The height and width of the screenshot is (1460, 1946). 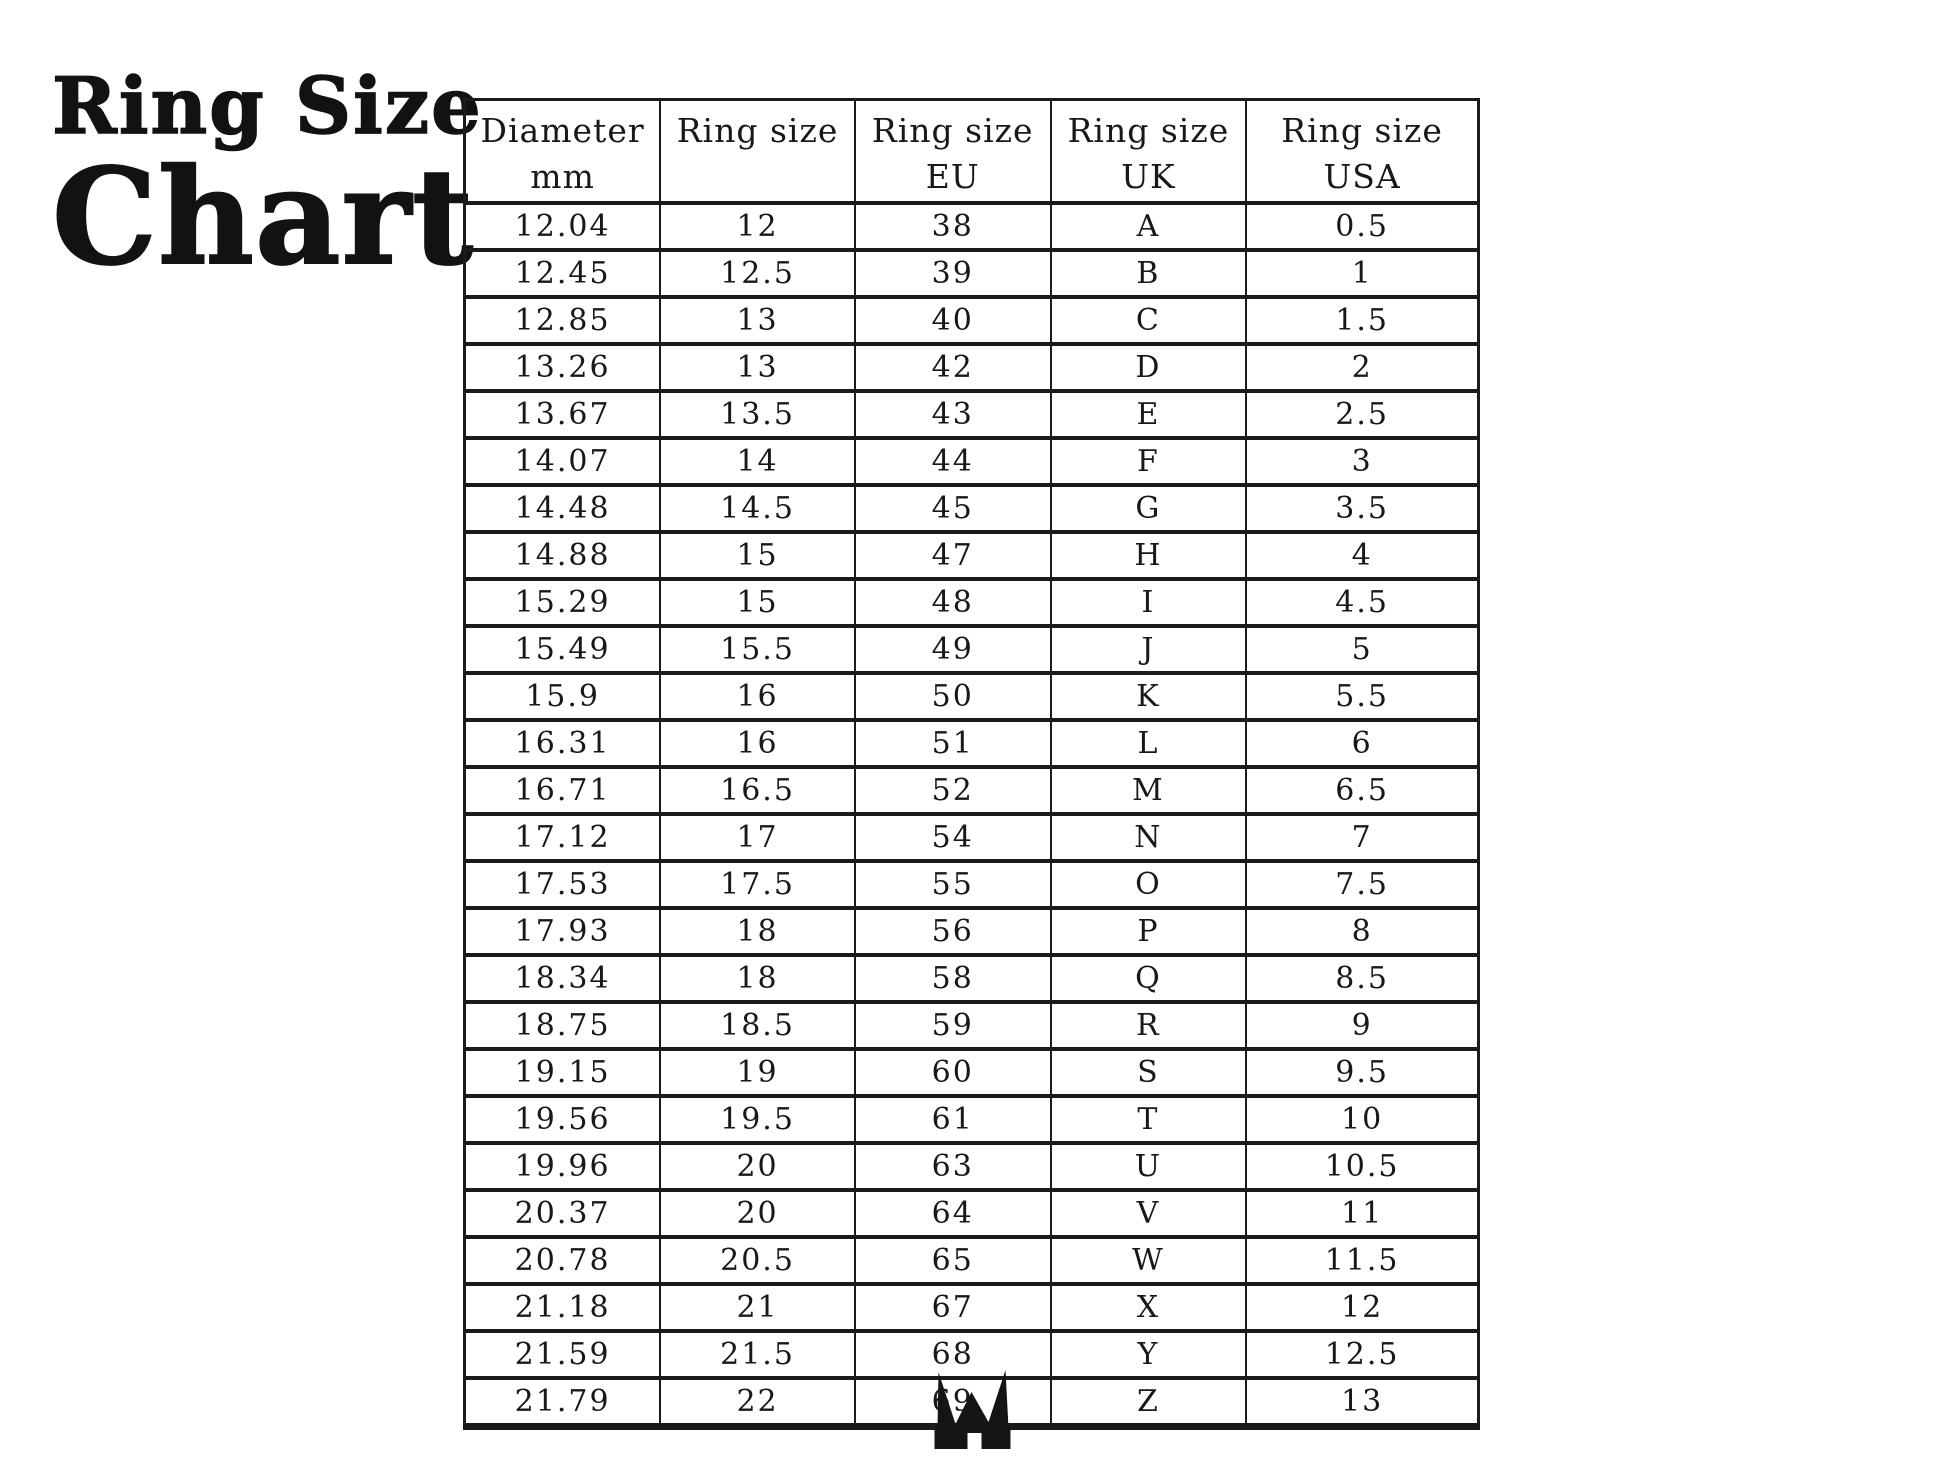 What do you see at coordinates (562, 1025) in the screenshot?
I see `cell: 18.75` at bounding box center [562, 1025].